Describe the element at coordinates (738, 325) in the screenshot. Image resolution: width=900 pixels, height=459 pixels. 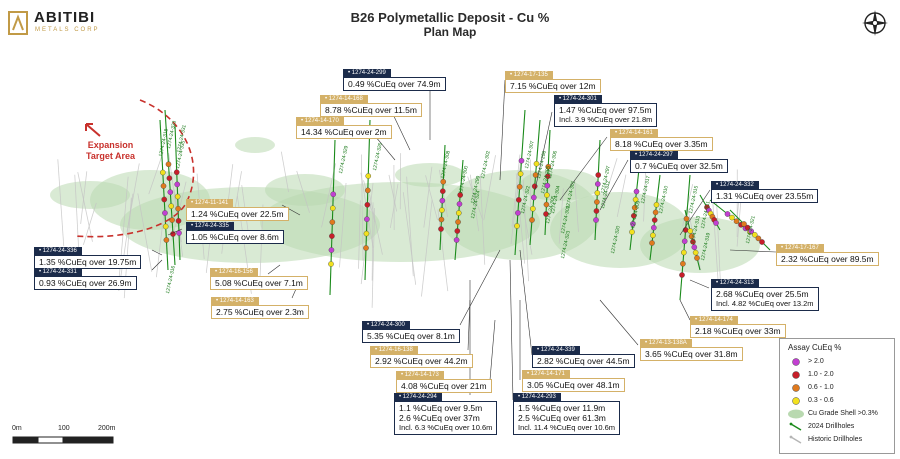
I see `callout-1274-14-174: • 1274-14-174 2.18 %CuEq over 33m` at that location.